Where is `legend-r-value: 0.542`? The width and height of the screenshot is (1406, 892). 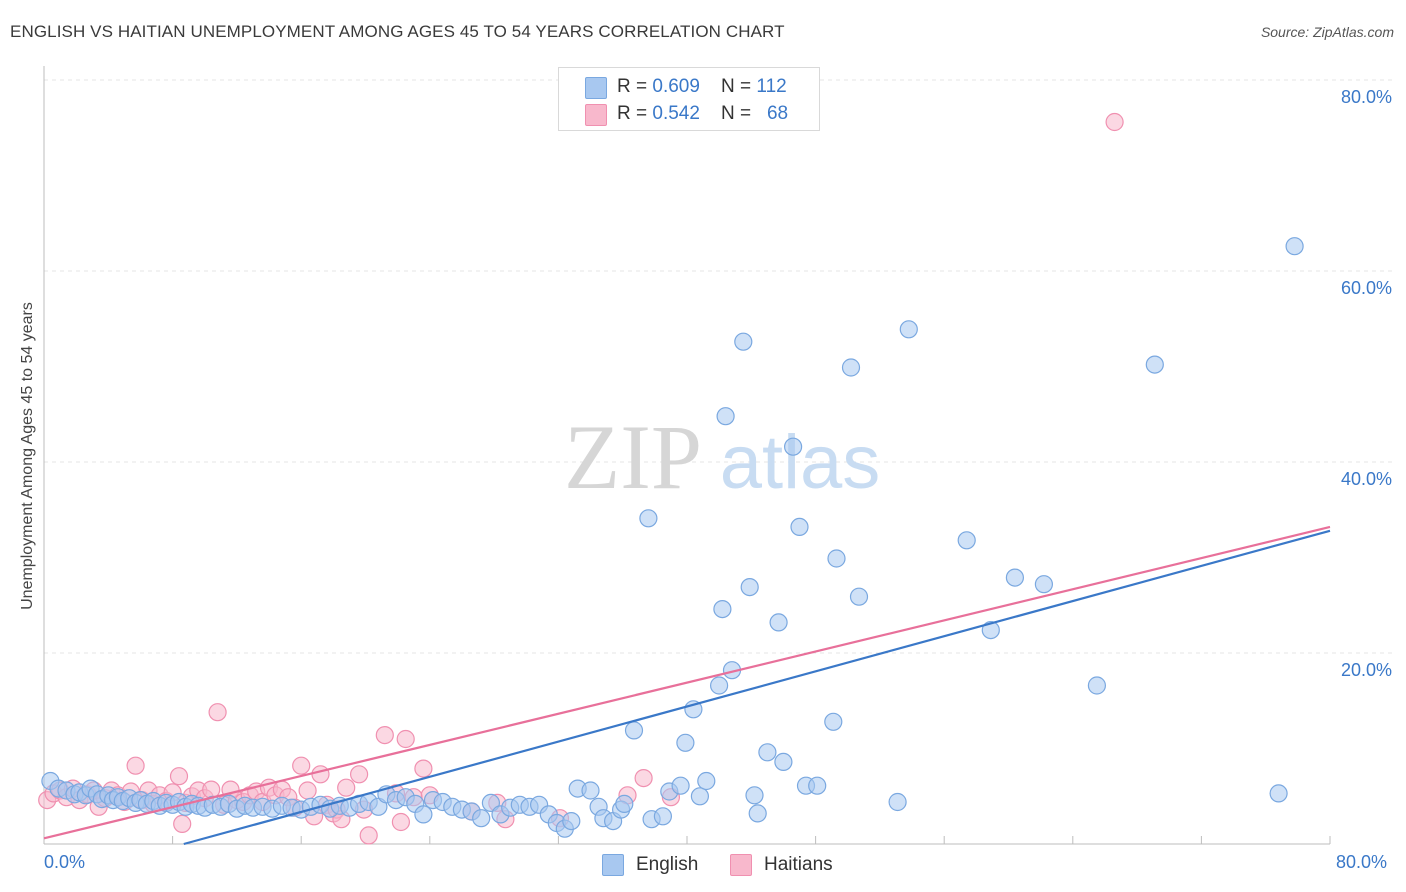 legend-r-value: 0.542 is located at coordinates (676, 113).